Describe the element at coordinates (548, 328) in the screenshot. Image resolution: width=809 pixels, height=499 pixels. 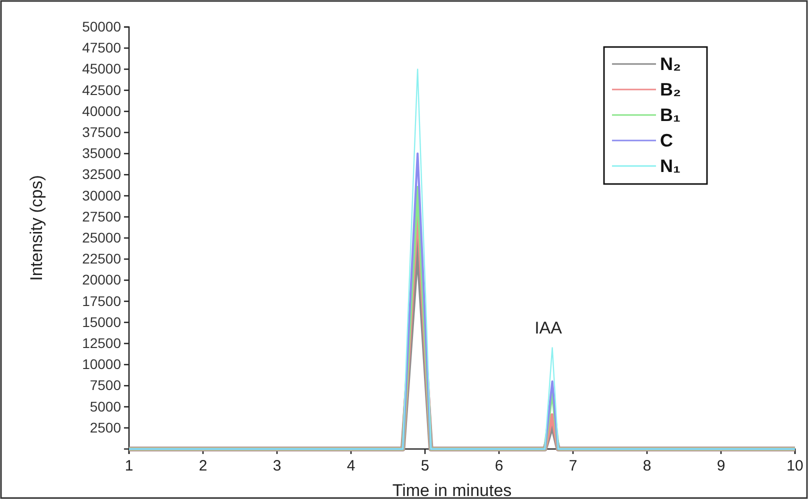
I see `annotation: IAA` at that location.